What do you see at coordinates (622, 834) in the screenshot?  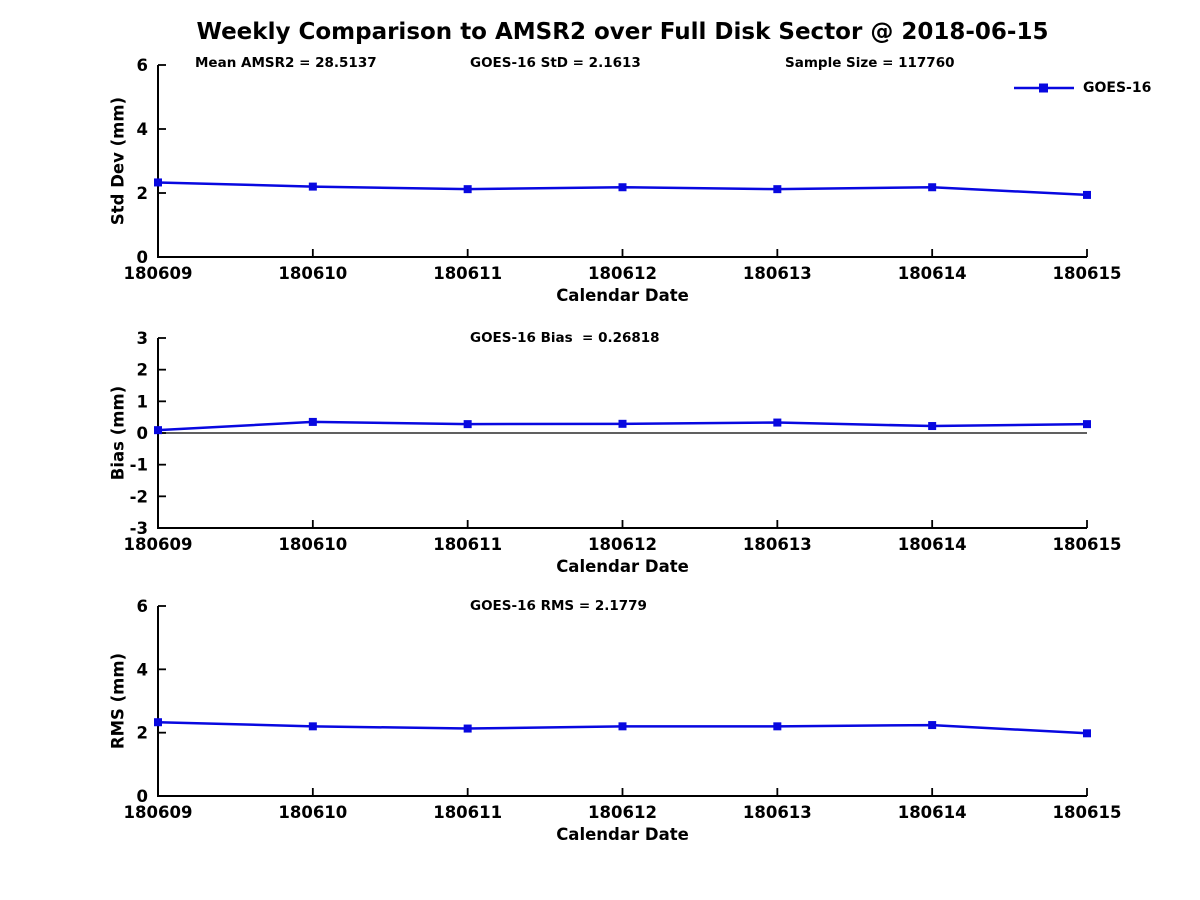 I see `x-axis-label-rms: Calendar Date` at bounding box center [622, 834].